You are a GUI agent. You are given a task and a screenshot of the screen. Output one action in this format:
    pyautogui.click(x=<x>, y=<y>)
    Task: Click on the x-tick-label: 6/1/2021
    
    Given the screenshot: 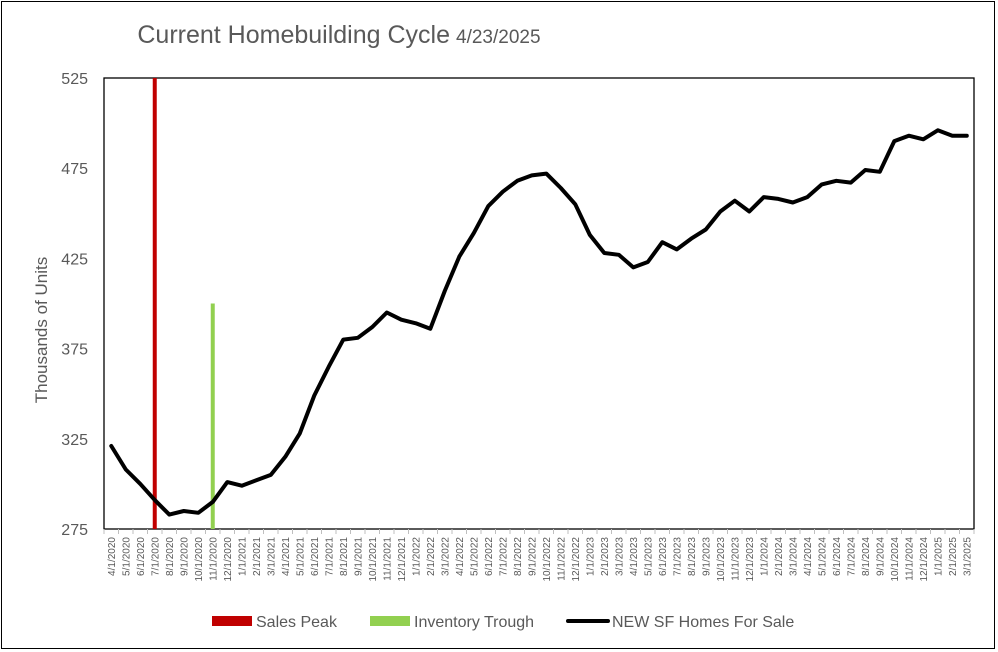 What is the action you would take?
    pyautogui.click(x=315, y=556)
    